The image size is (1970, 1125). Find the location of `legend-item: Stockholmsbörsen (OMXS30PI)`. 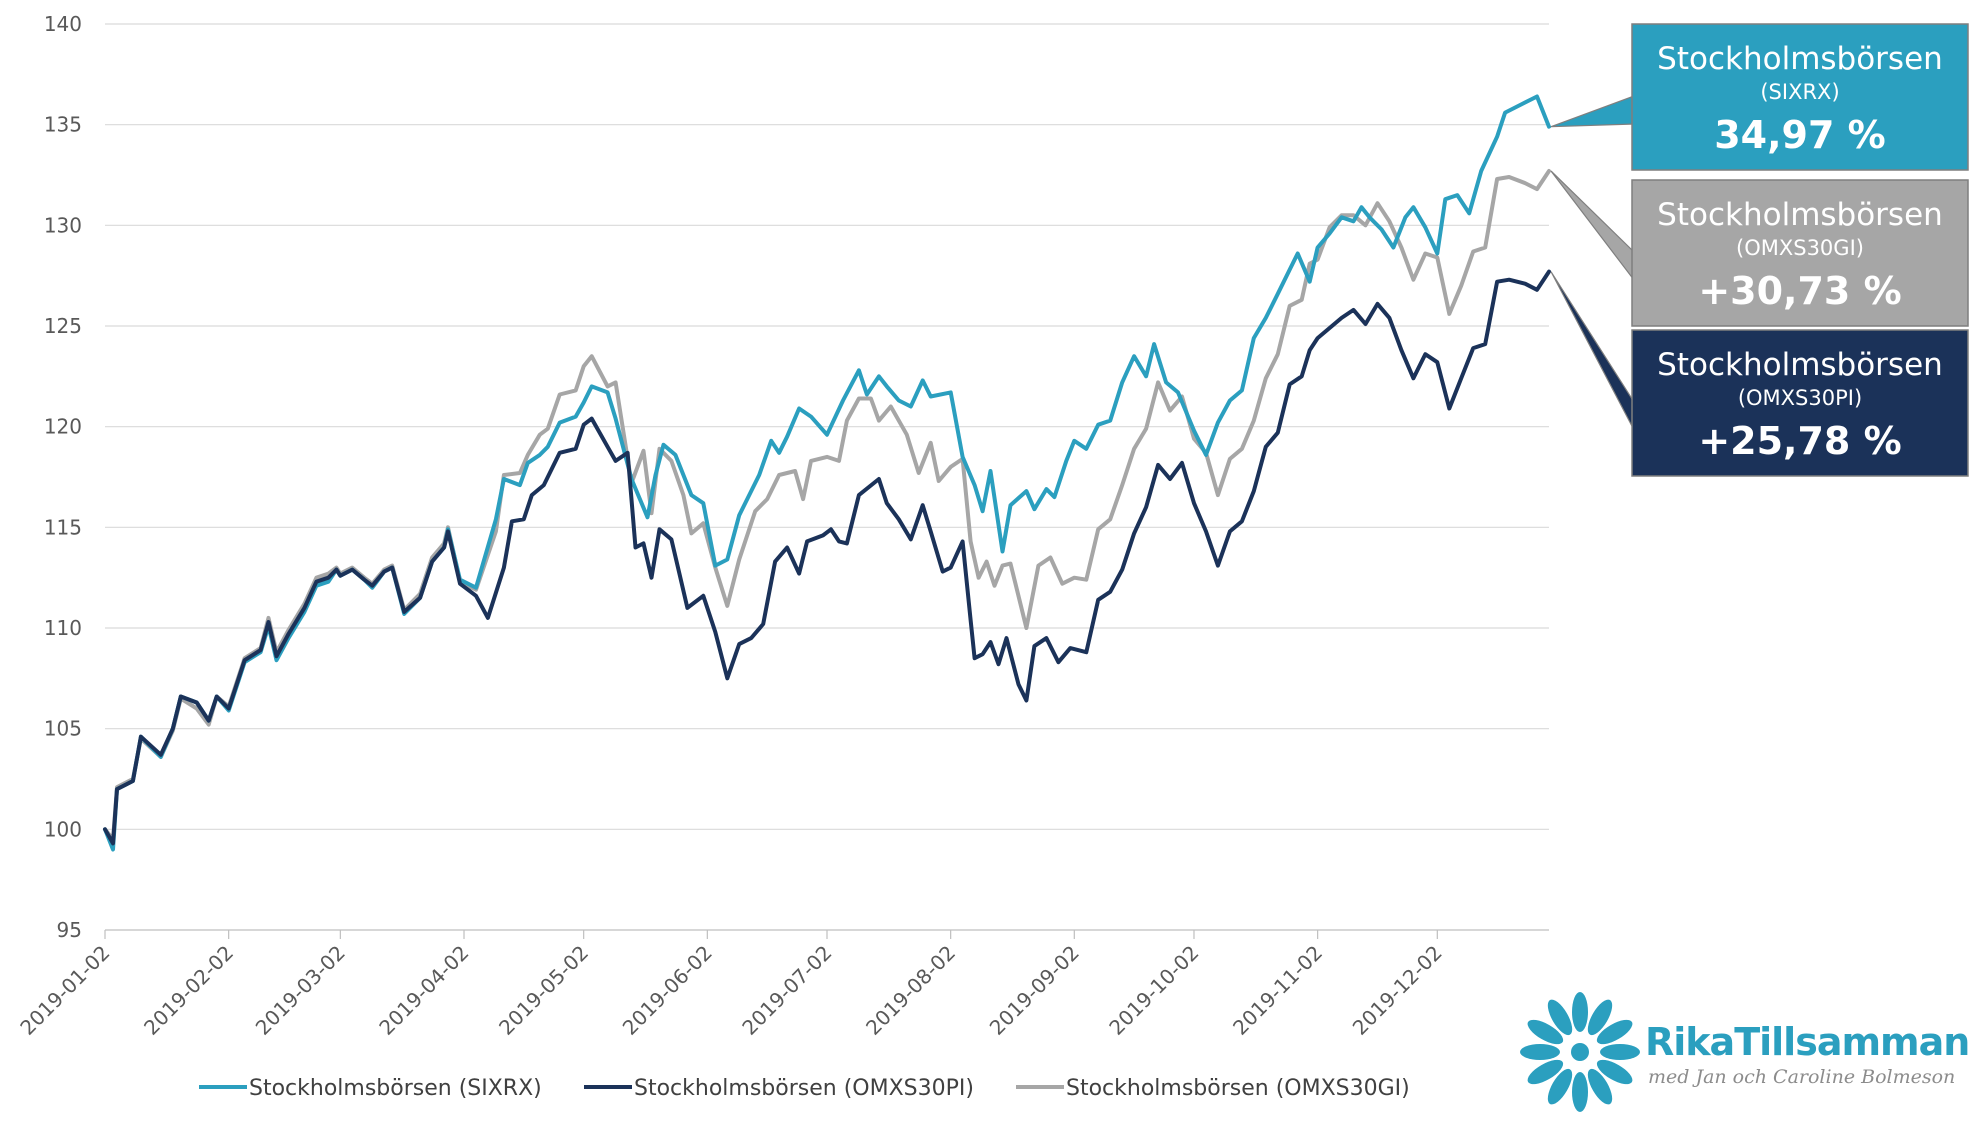

legend-item: Stockholmsbörsen (OMXS30PI) is located at coordinates (779, 1088).